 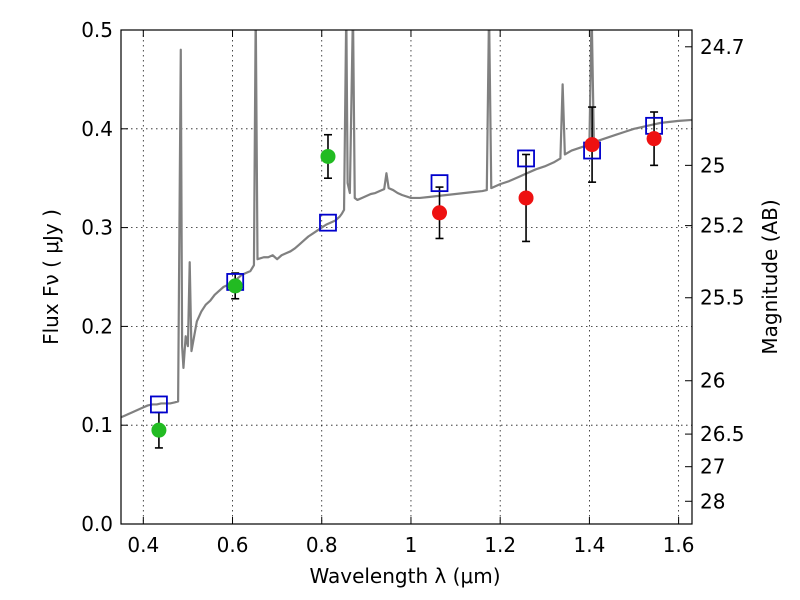 I want to click on y-tick-label: 0.5, so click(x=97, y=30).